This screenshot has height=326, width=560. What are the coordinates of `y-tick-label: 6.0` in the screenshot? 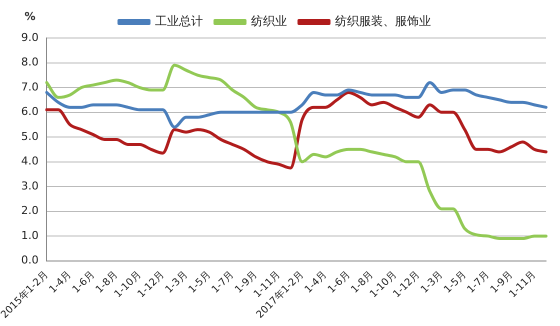 It's located at (30, 111).